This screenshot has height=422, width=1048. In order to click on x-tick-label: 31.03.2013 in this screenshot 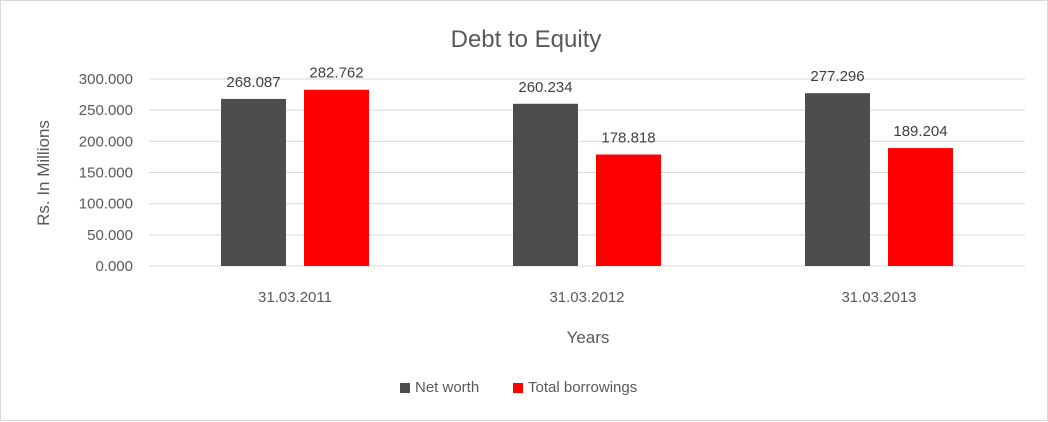, I will do `click(878, 297)`.